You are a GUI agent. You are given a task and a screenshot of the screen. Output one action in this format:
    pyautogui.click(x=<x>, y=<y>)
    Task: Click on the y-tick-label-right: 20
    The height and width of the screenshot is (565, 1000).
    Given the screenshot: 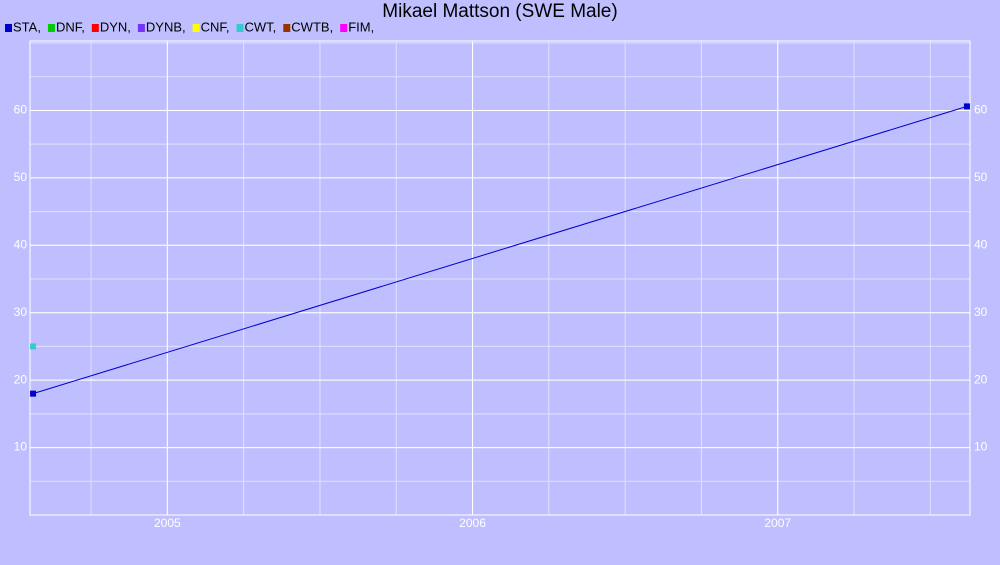 What is the action you would take?
    pyautogui.click(x=981, y=379)
    